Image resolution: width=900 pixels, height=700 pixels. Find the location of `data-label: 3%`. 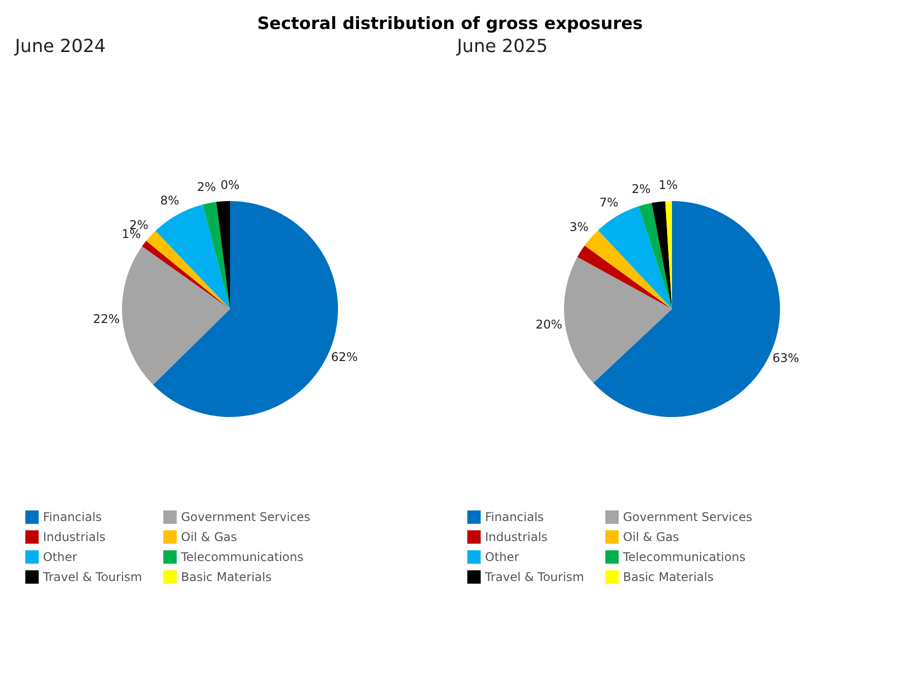

data-label: 3% is located at coordinates (579, 227).